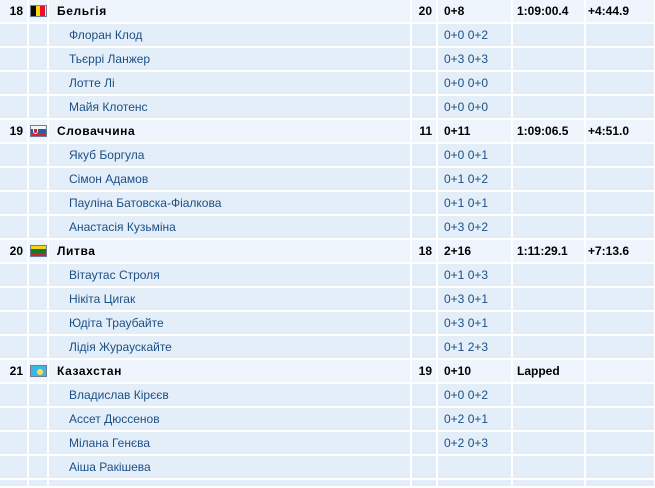 Image resolution: width=655 pixels, height=488 pixels. I want to click on athlete-row: Вітаутас Строля 0+1 0+3, so click(327, 275).